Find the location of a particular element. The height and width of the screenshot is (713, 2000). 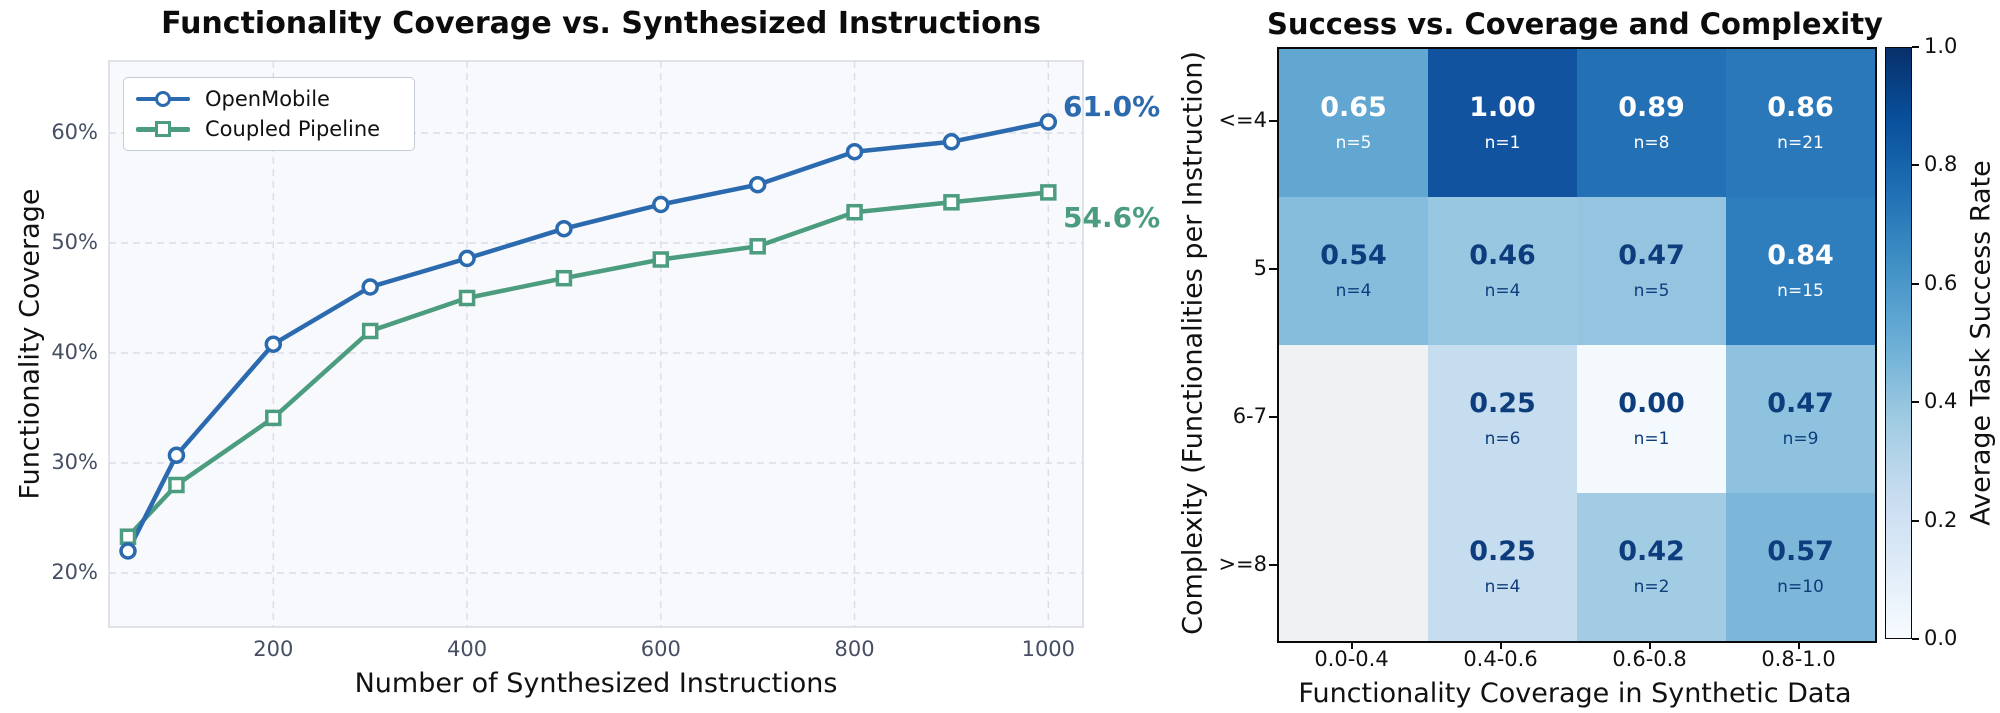

cell-value: 0.65 is located at coordinates (1353, 107).